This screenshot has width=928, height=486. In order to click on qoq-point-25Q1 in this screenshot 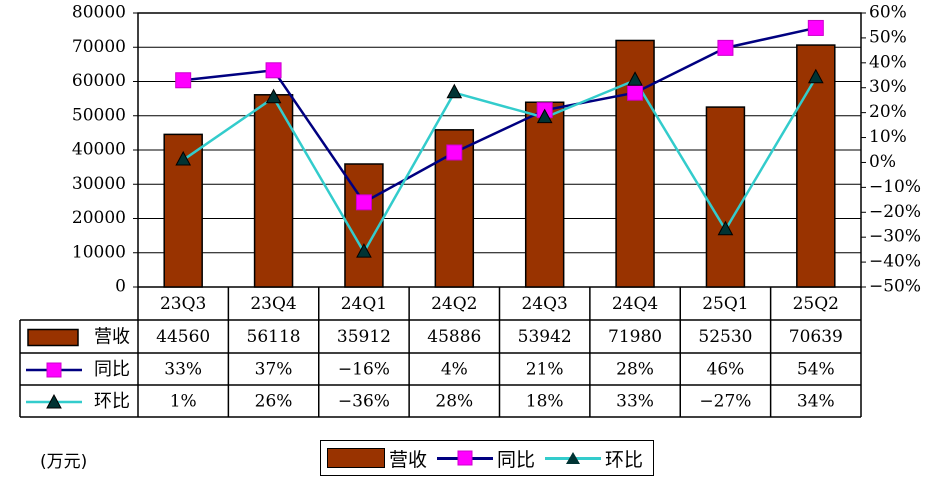, I will do `click(725, 228)`.